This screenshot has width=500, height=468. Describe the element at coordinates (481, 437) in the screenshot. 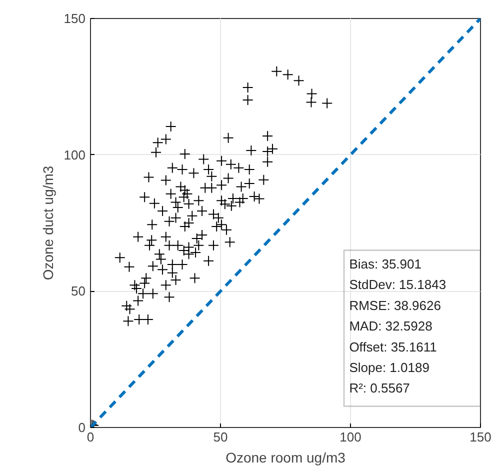

I see `x-tick-label: 150` at that location.